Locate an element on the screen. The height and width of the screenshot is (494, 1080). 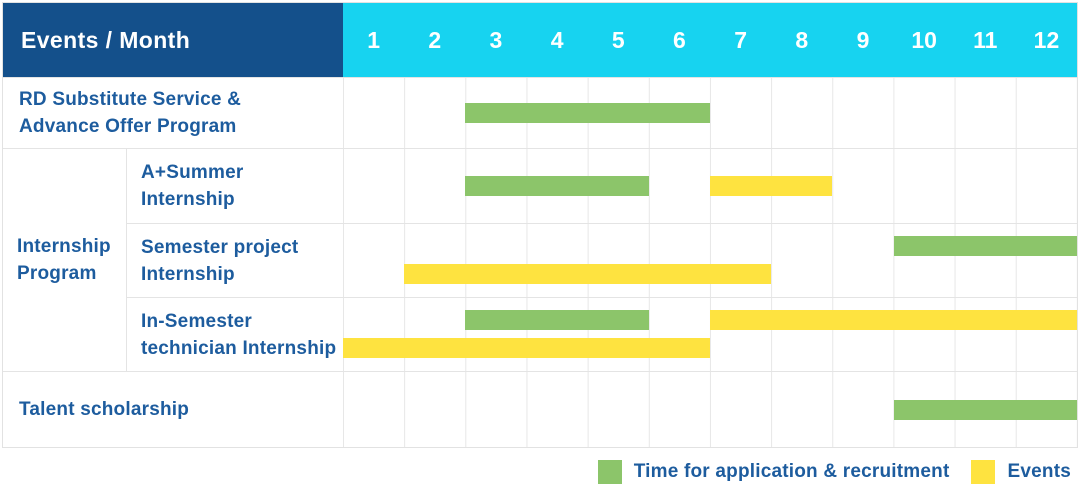
row-label-in-semester-technician: In-Semester technician Internship is located at coordinates (235, 334).